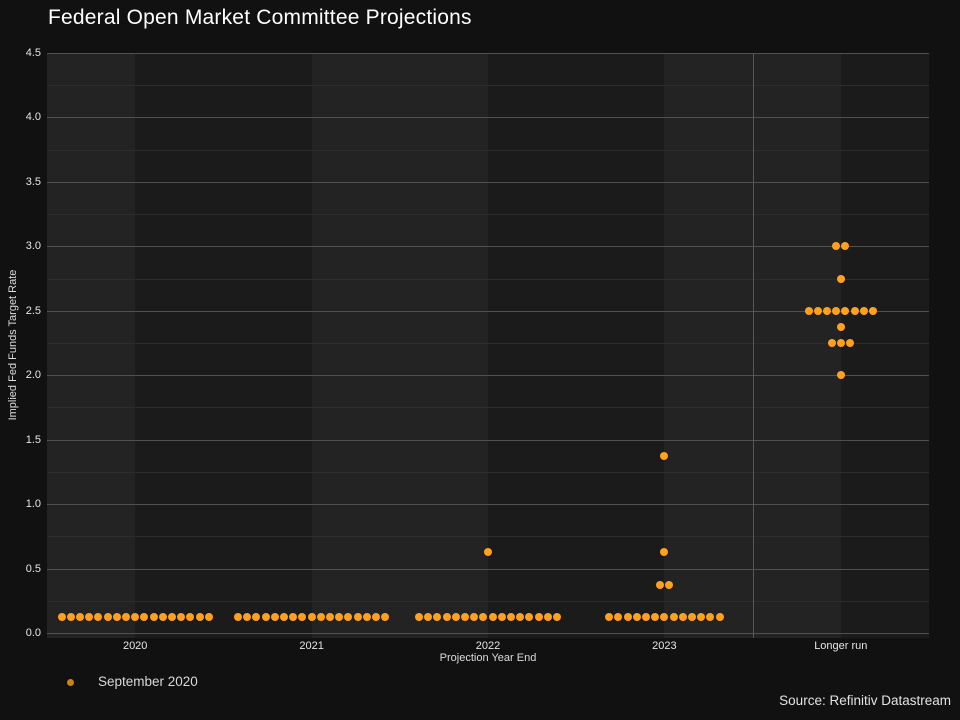 The height and width of the screenshot is (720, 960). What do you see at coordinates (33, 181) in the screenshot?
I see `y-tick-label: 3.5` at bounding box center [33, 181].